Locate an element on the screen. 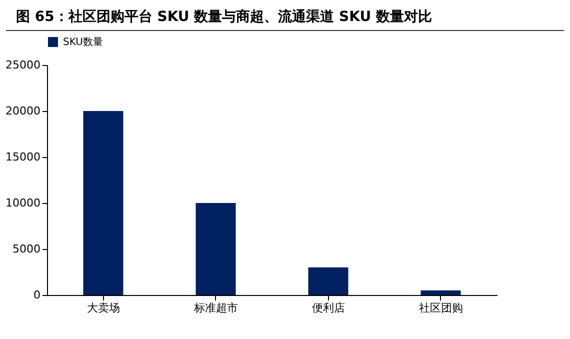 Image resolution: width=570 pixels, height=339 pixels. x-tick-label: 社区团购 is located at coordinates (440, 308).